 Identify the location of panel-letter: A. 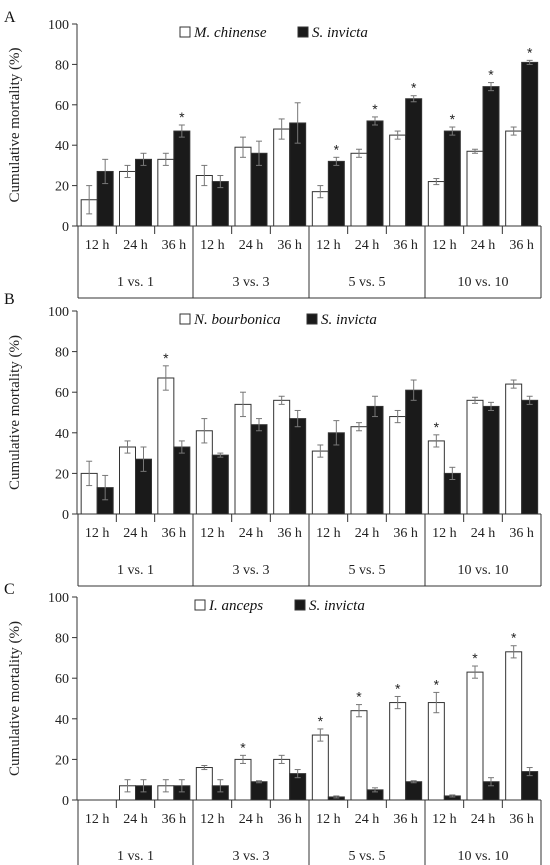
(10, 17).